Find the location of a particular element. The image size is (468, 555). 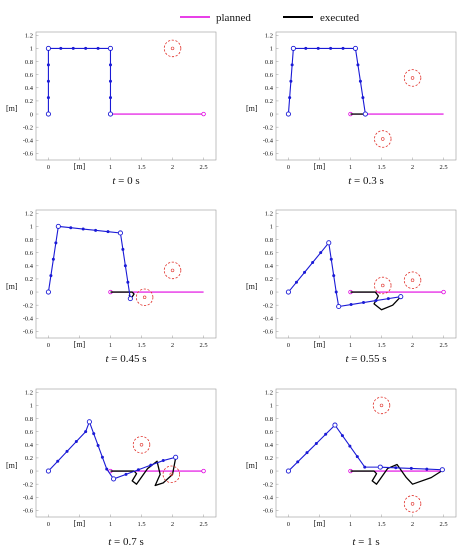

panel-caption: t = 0.7 s is located at coordinates (126, 542).